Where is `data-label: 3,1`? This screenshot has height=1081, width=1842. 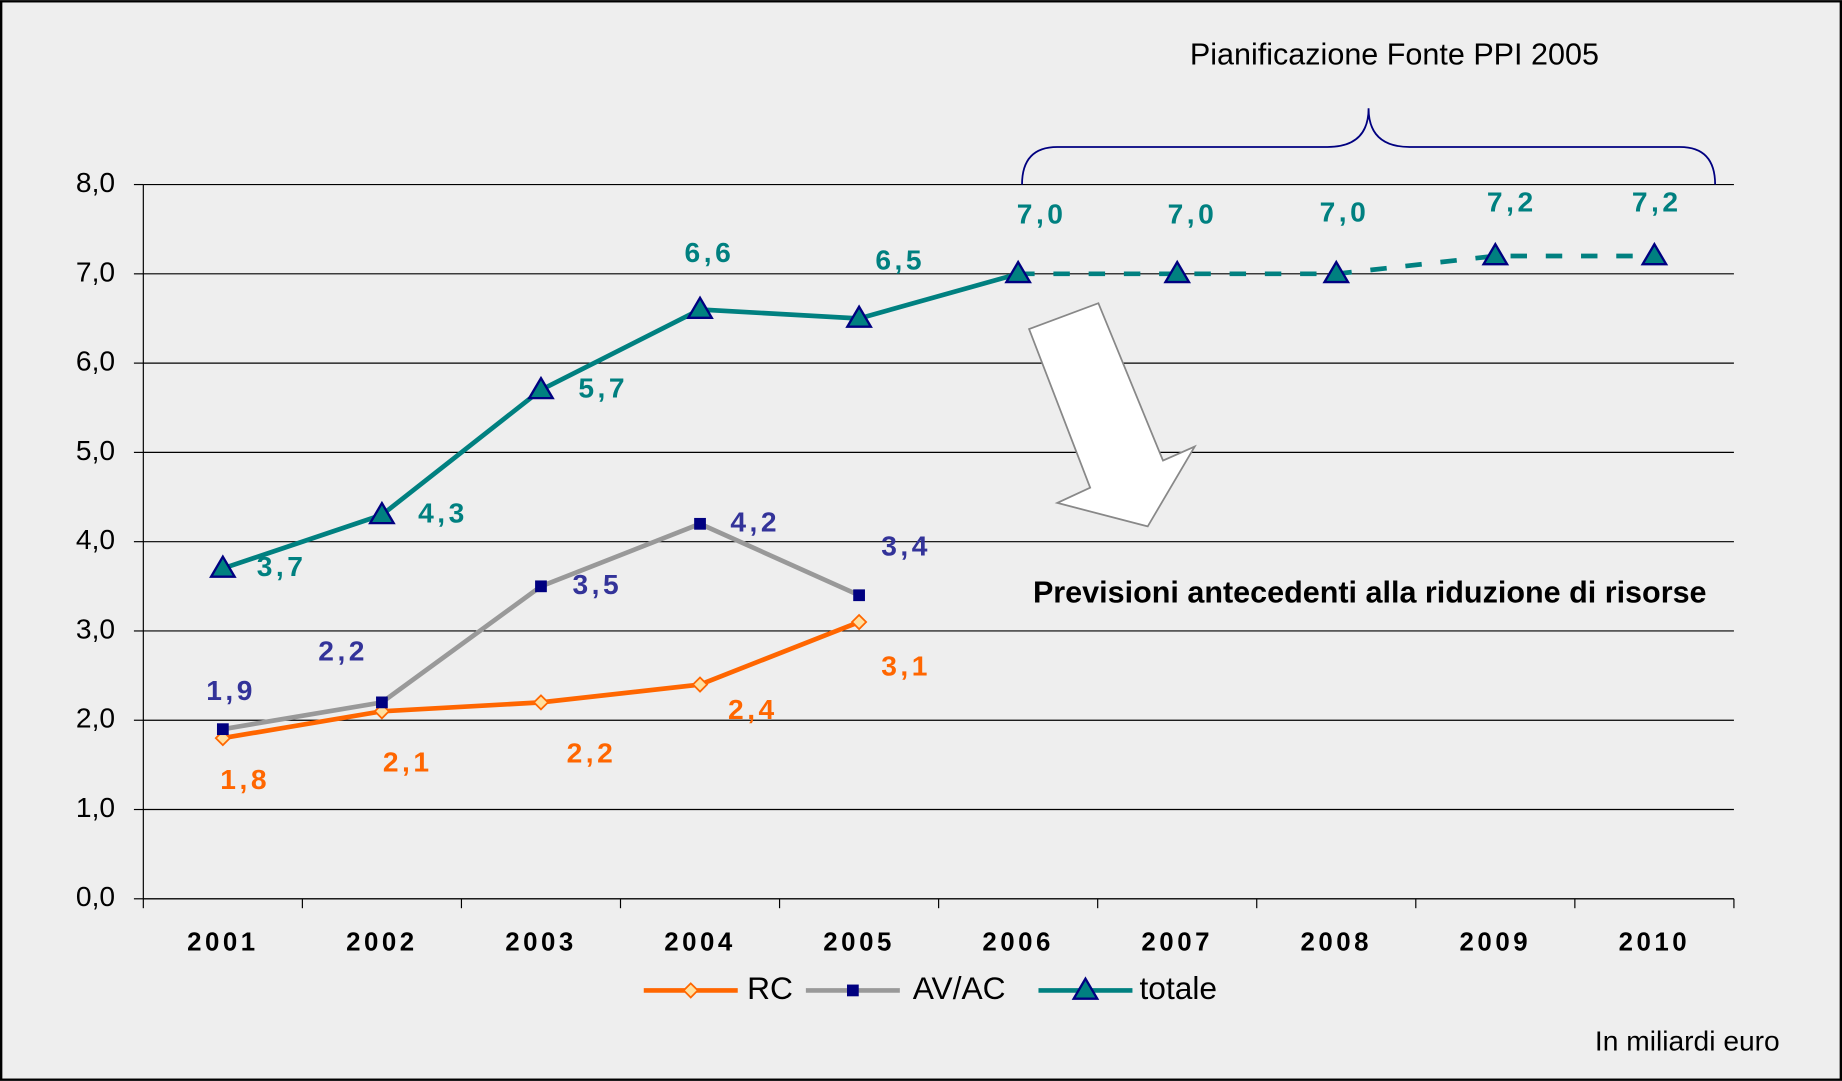 data-label: 3,1 is located at coordinates (906, 665).